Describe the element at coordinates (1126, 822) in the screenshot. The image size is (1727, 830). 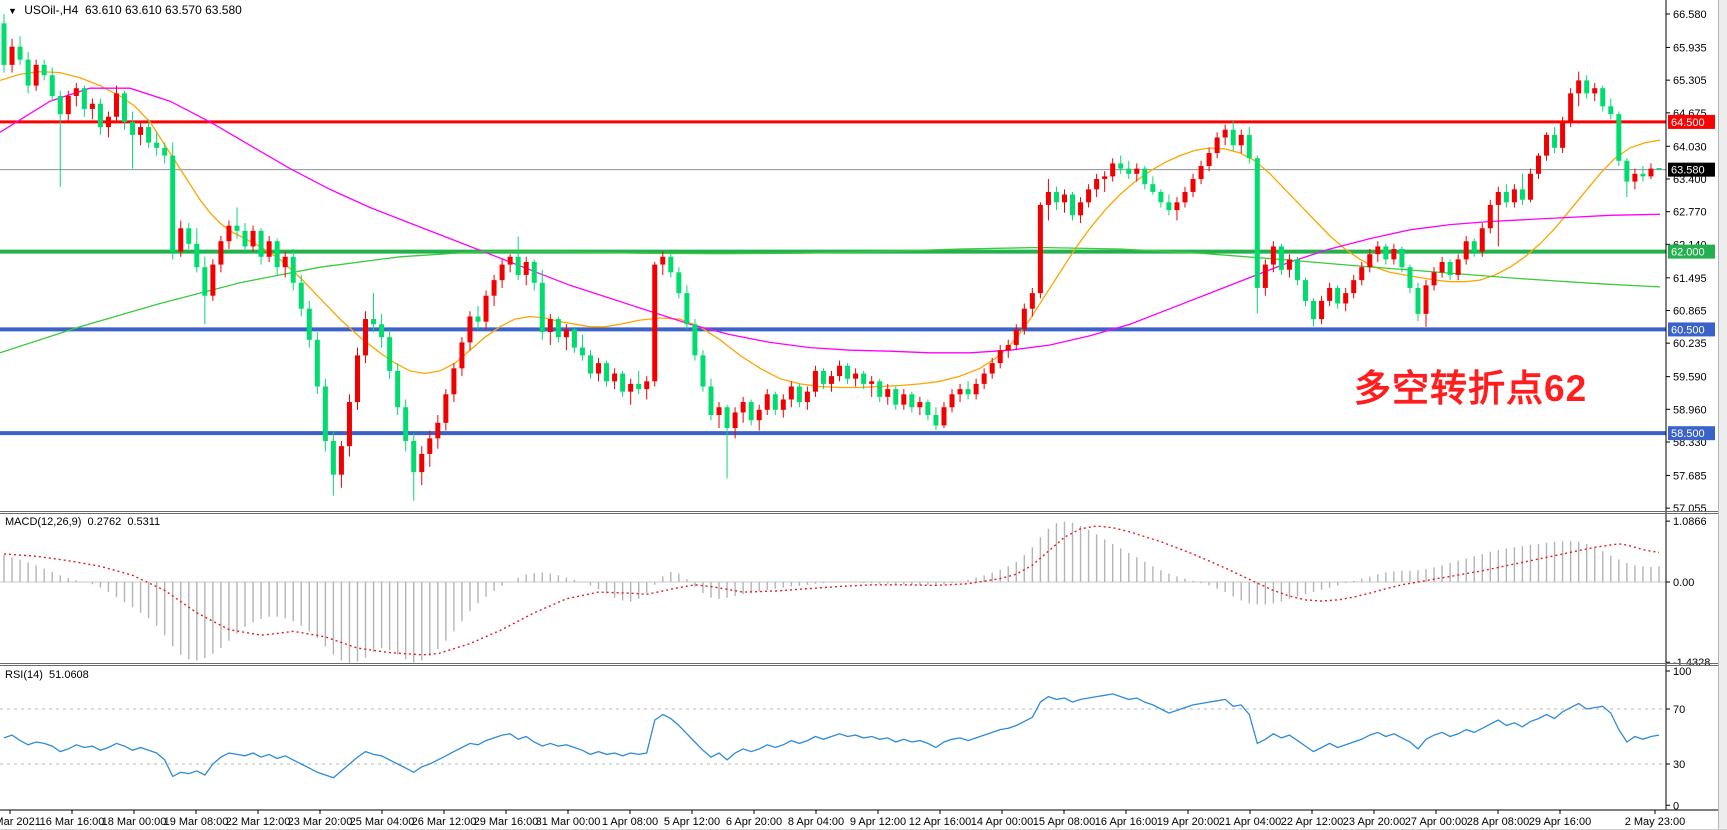
I see `time-label: 16 Apr 16:00` at that location.